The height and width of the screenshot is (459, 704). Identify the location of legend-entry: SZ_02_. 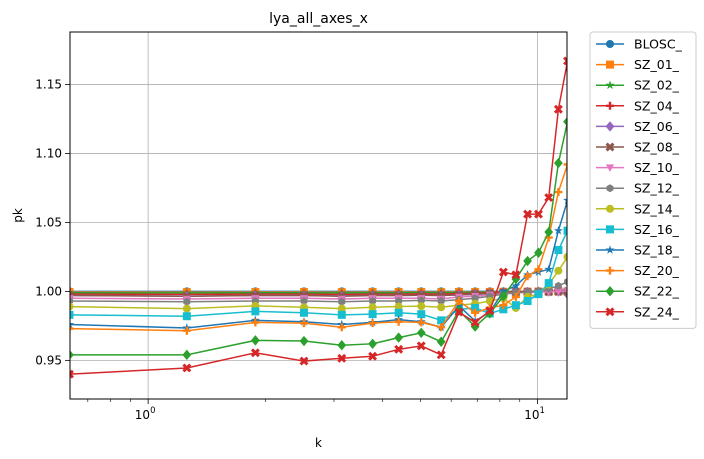
(638, 85).